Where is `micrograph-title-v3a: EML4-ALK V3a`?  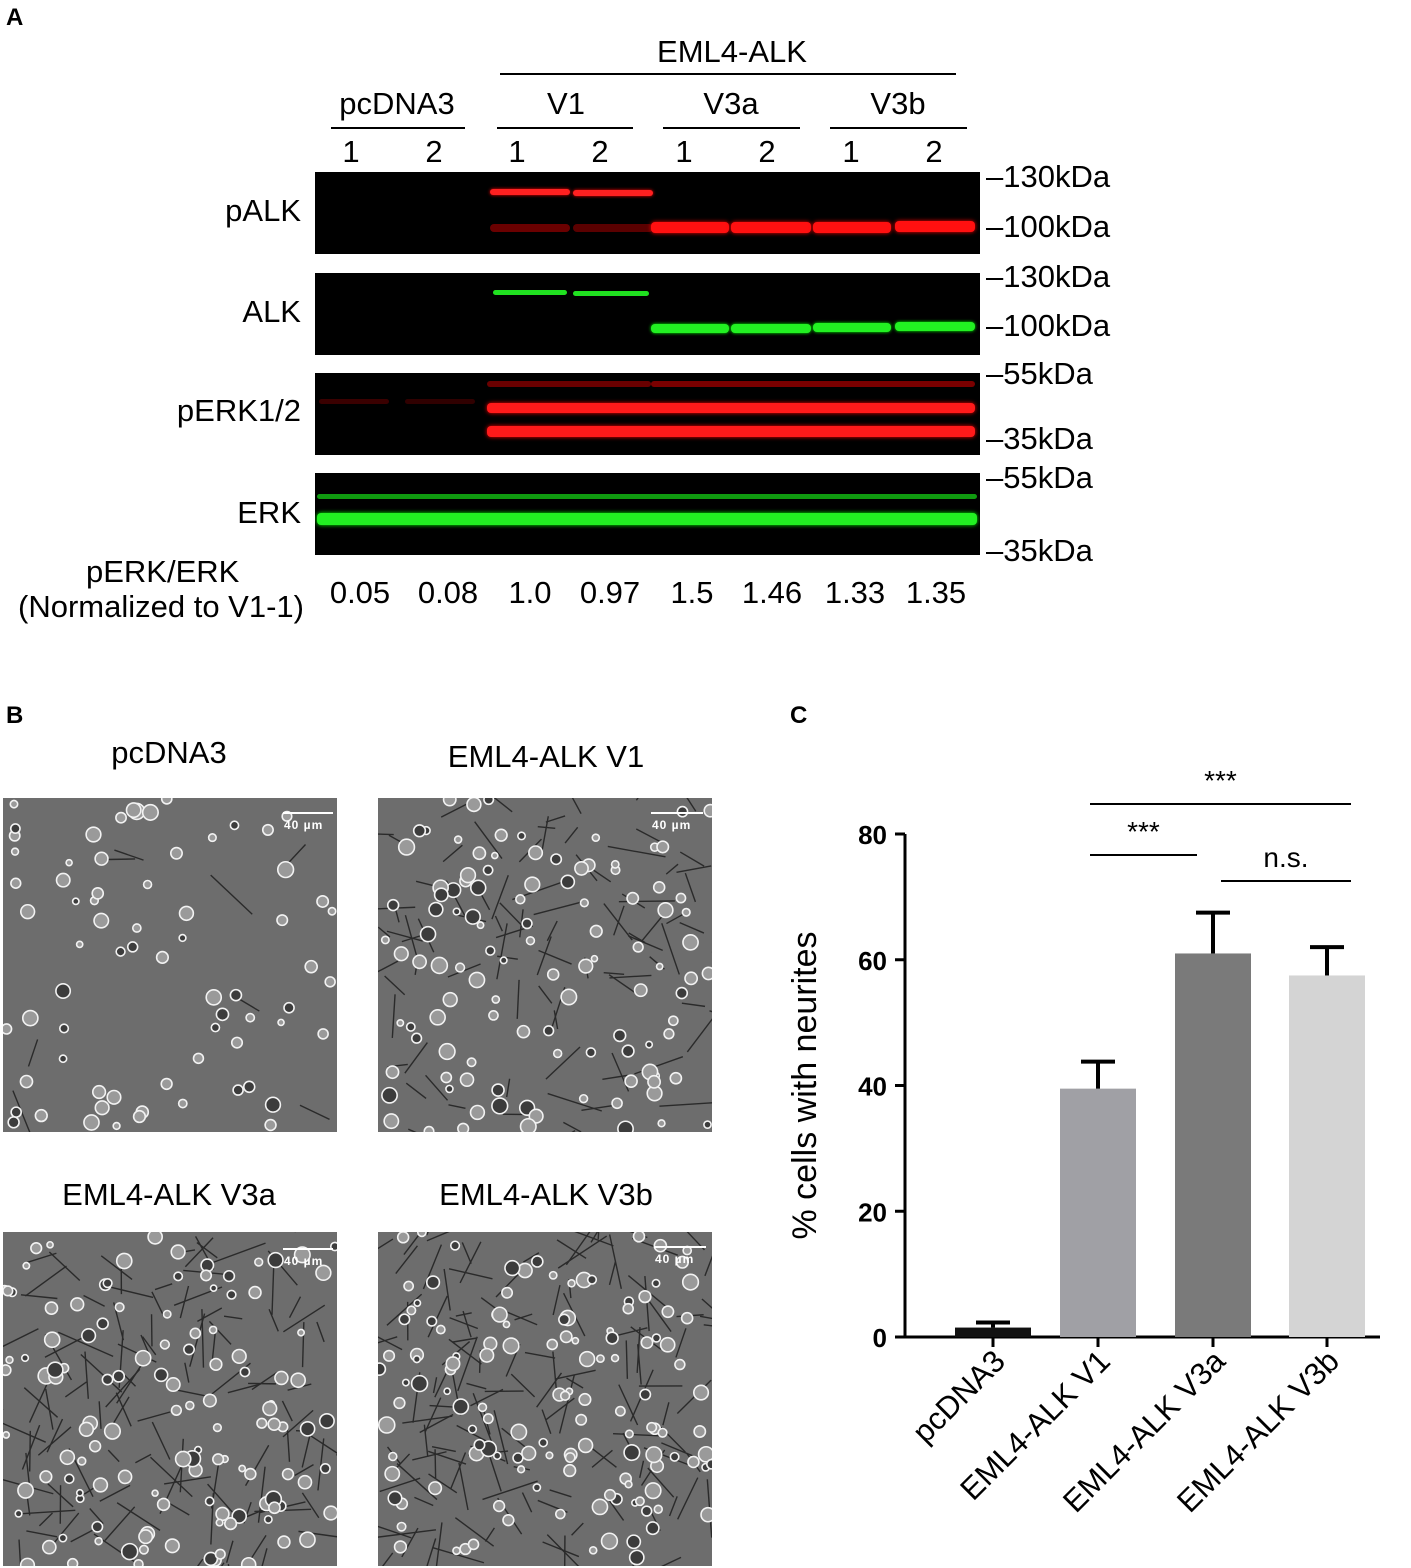 micrograph-title-v3a: EML4-ALK V3a is located at coordinates (169, 1194).